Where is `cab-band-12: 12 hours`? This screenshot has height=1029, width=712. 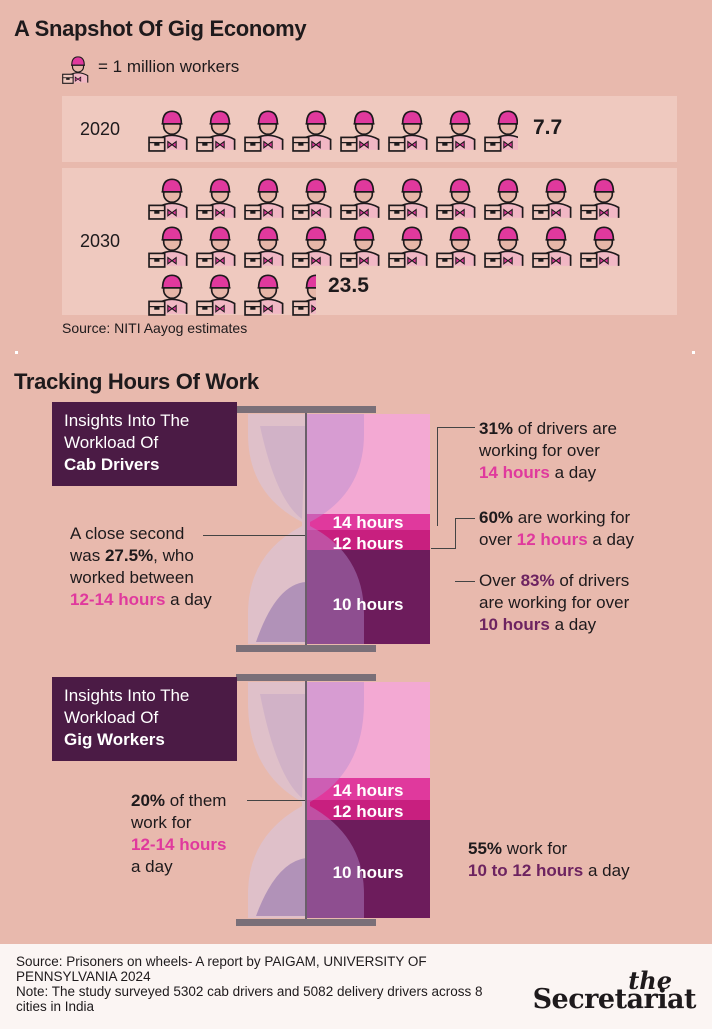 cab-band-12: 12 hours is located at coordinates (368, 543).